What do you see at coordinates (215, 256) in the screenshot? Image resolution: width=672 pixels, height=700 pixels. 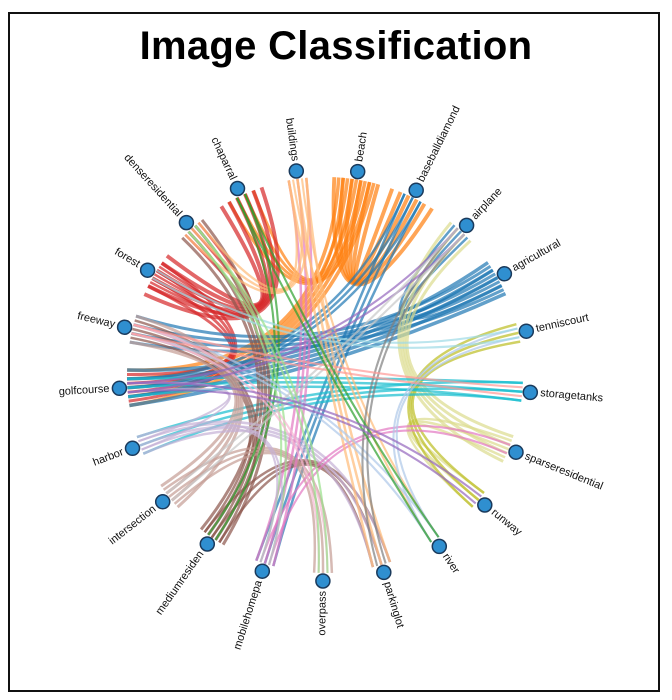 I see `ribbon-forest-chaparral` at bounding box center [215, 256].